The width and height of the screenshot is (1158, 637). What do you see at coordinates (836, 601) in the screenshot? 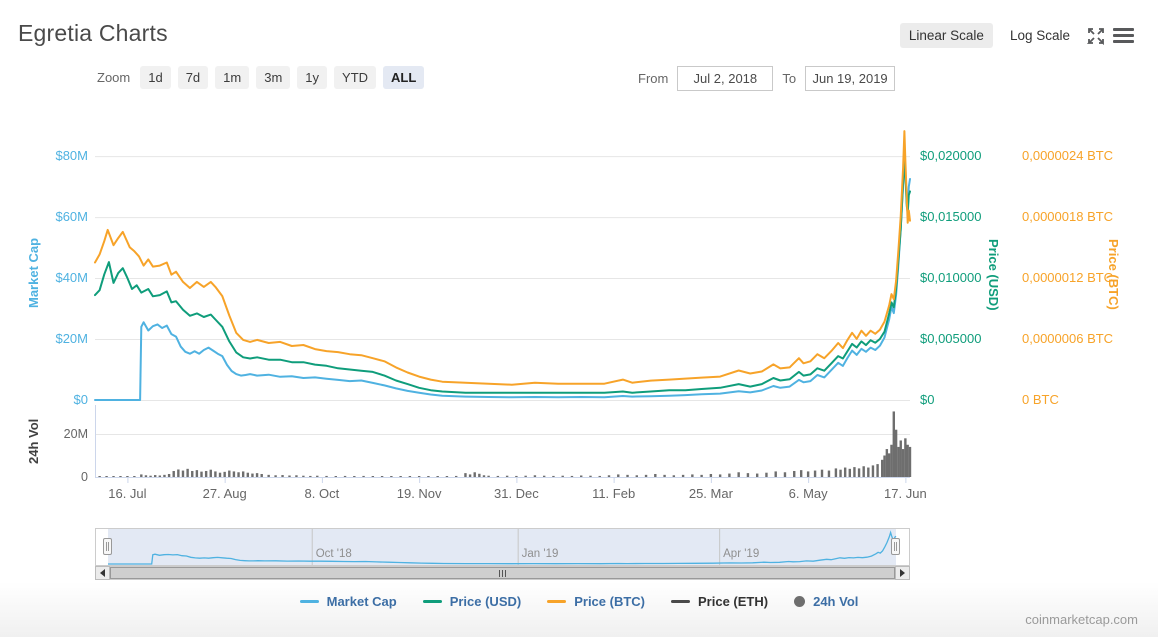
I see `legend-label: 24h Vol` at bounding box center [836, 601].